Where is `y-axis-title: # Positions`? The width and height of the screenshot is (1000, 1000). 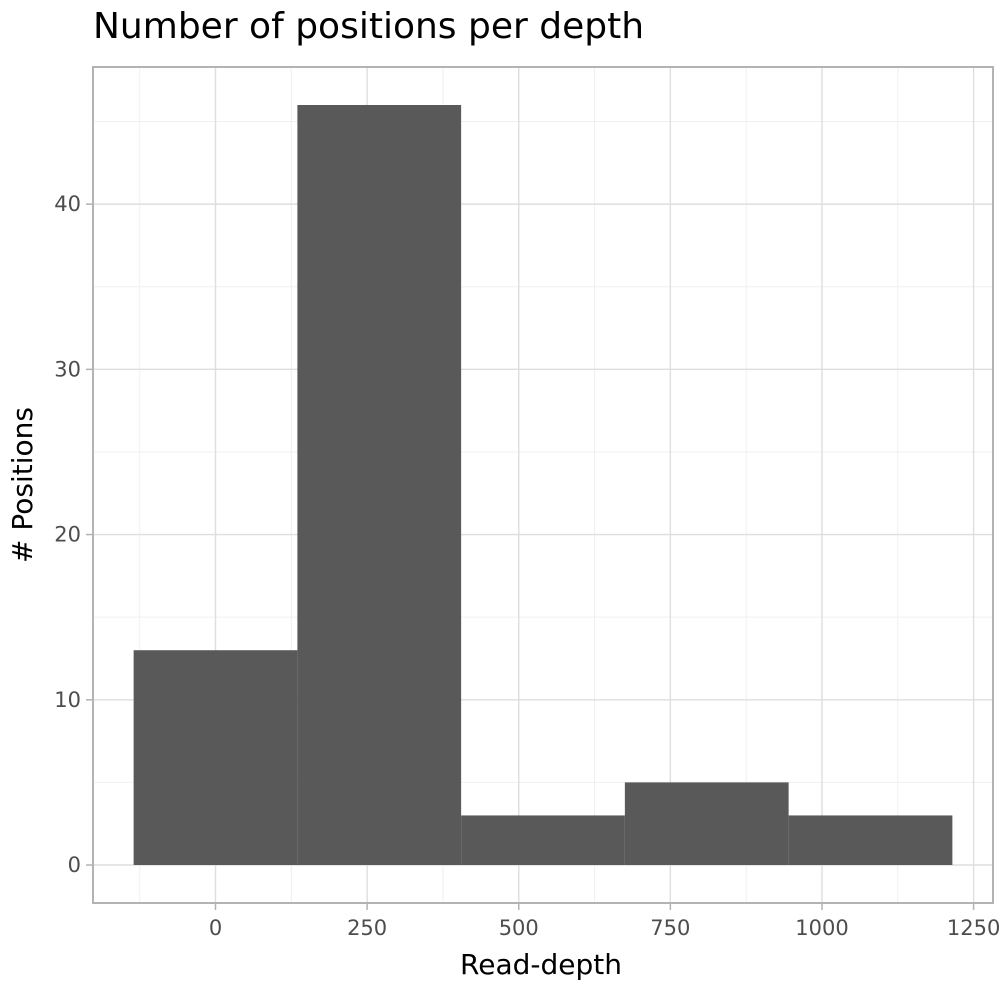 y-axis-title: # Positions is located at coordinates (22, 485).